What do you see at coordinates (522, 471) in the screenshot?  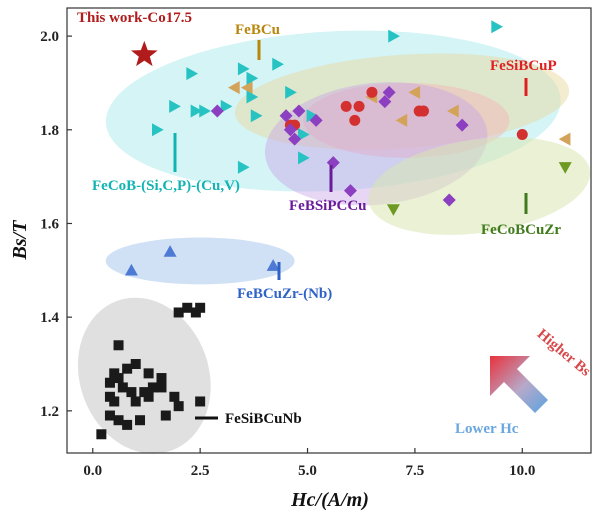 I see `x-tick-label: 10.0` at bounding box center [522, 471].